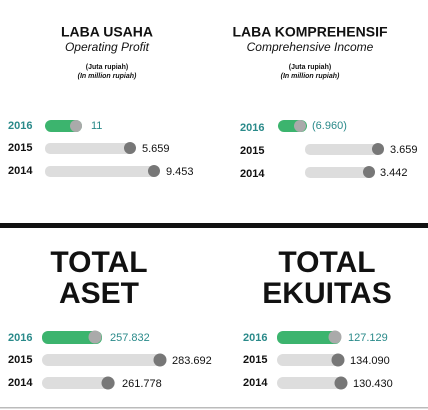 The height and width of the screenshot is (410, 428). What do you see at coordinates (368, 338) in the screenshot?
I see `value: 127.129` at bounding box center [368, 338].